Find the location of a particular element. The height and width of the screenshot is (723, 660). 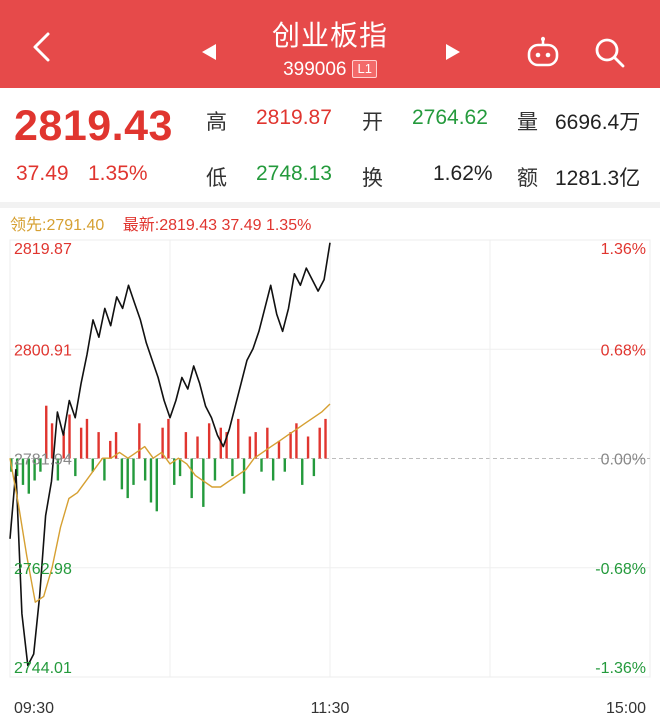

open-value: 2764.62 is located at coordinates (450, 117).